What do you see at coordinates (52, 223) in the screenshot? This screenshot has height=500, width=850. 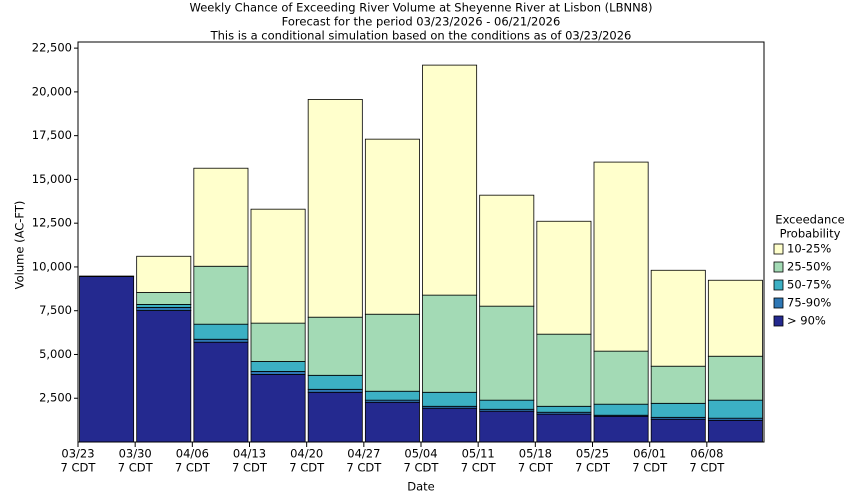 I see `y-tick-label: 12,500` at bounding box center [52, 223].